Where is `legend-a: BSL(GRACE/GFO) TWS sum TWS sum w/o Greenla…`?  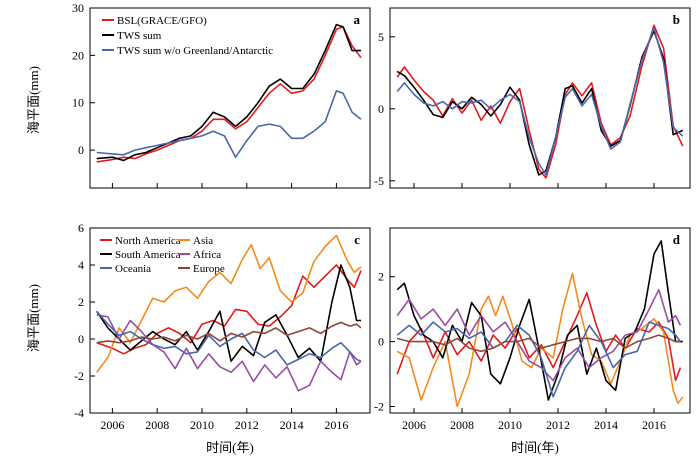
legend-a: BSL(GRACE/GFO) TWS sum TWS sum w/o Greenla… is located at coordinates (187, 36).